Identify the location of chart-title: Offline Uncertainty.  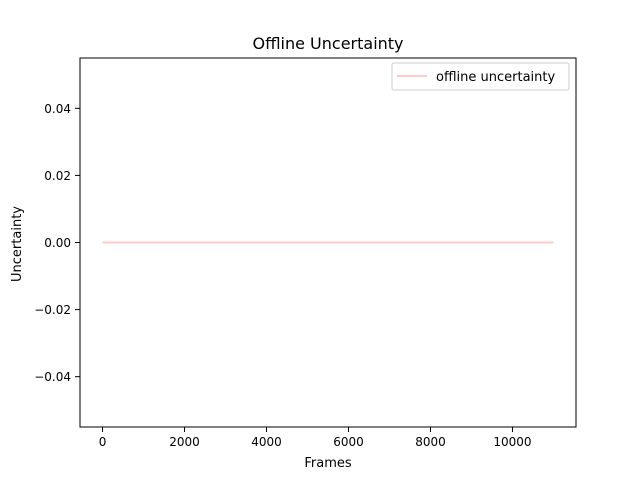
(327, 43).